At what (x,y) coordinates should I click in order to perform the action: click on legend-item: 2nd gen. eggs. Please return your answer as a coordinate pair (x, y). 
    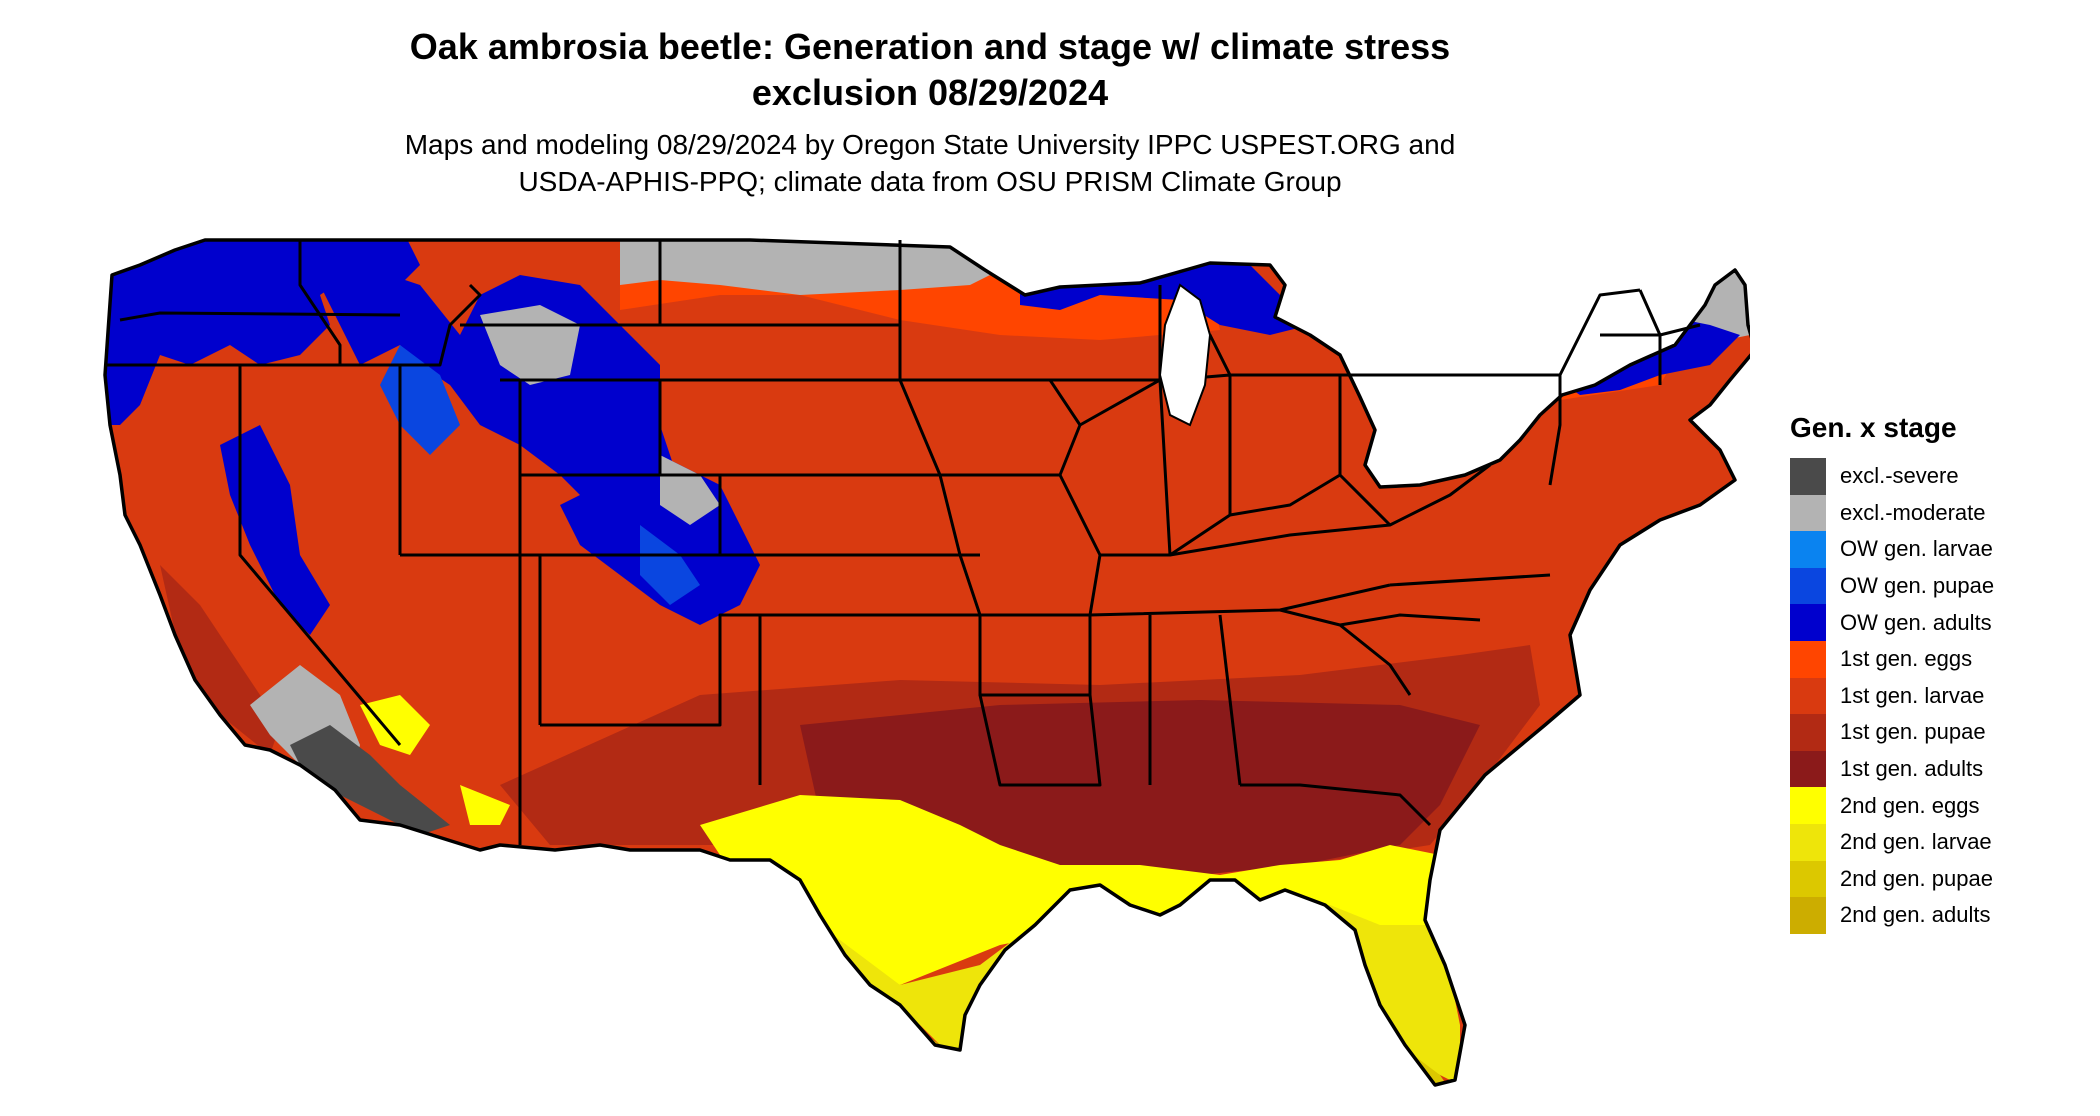
    Looking at the image, I should click on (1892, 805).